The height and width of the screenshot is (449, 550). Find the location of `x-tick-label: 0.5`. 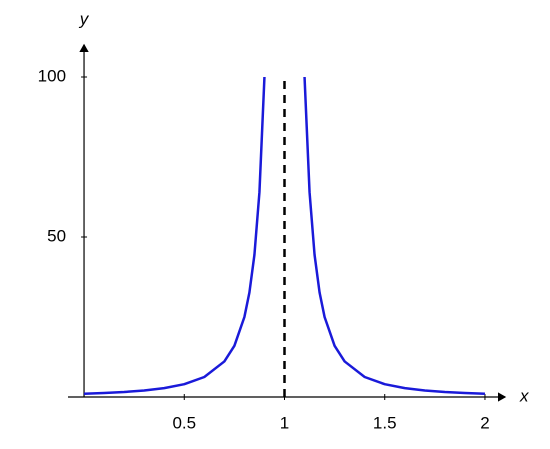

x-tick-label: 0.5 is located at coordinates (184, 422).